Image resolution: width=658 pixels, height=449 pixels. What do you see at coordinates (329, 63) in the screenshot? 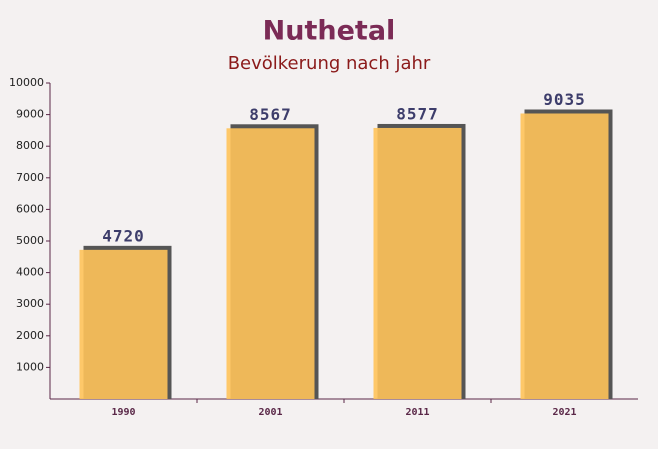
I see `chart-subtitle: Bevölkerung nach jahr` at bounding box center [329, 63].